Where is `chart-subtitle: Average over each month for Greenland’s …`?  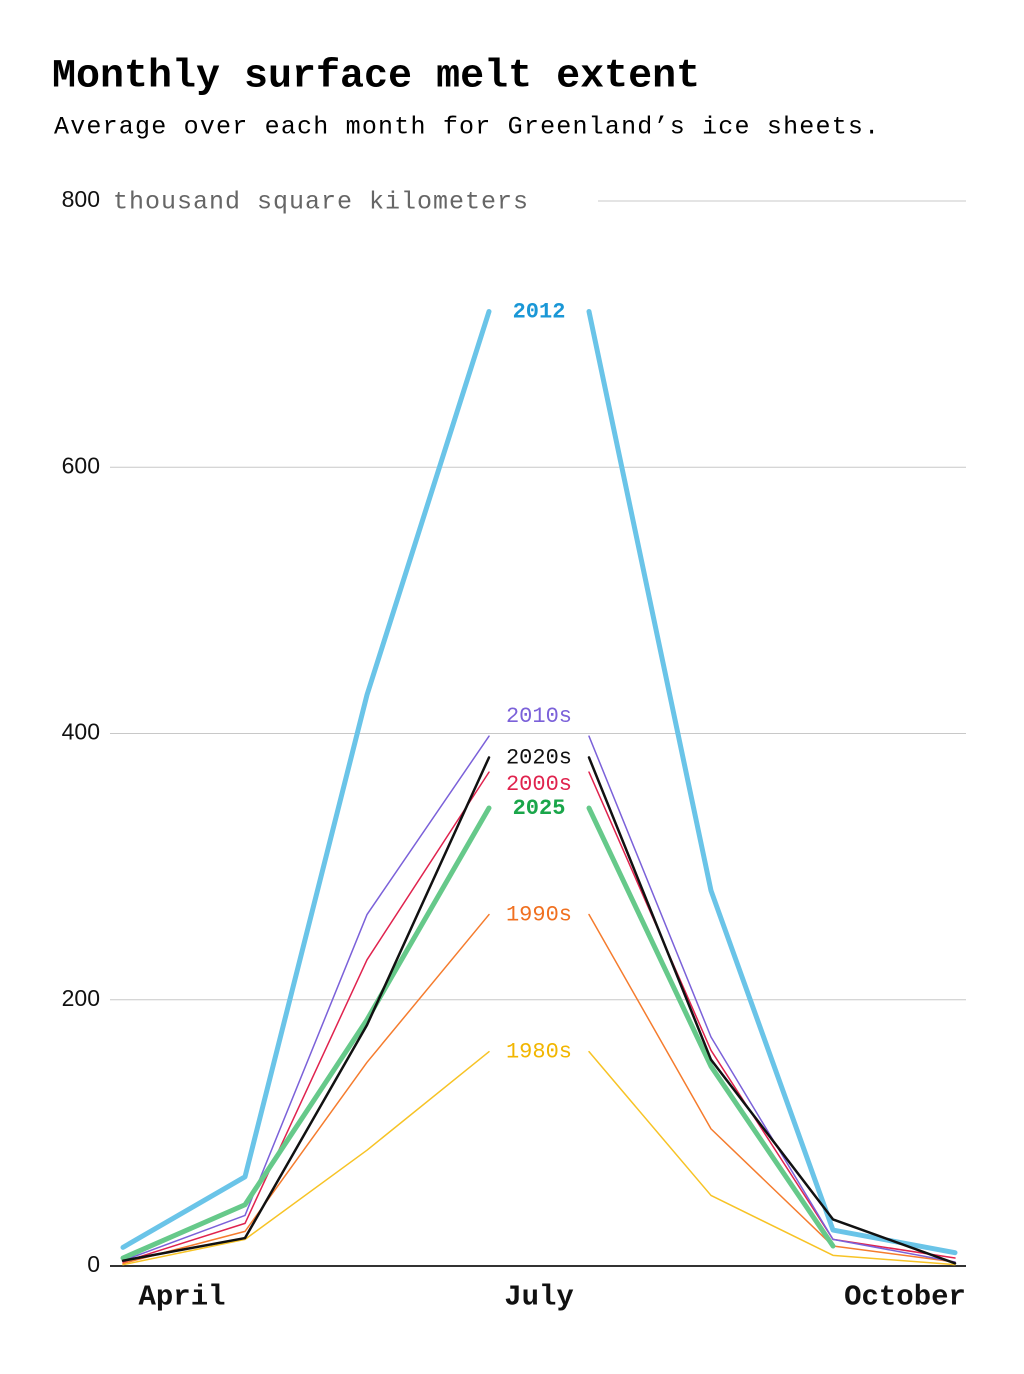
chart-subtitle: Average over each month for Greenland’s … is located at coordinates (467, 127).